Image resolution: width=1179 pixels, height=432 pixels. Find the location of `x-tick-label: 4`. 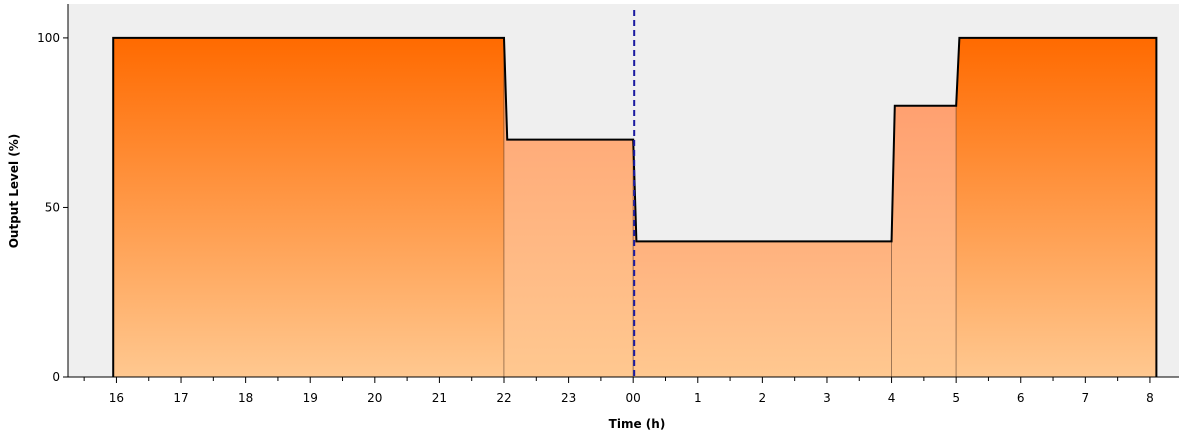

x-tick-label: 4 is located at coordinates (892, 398).